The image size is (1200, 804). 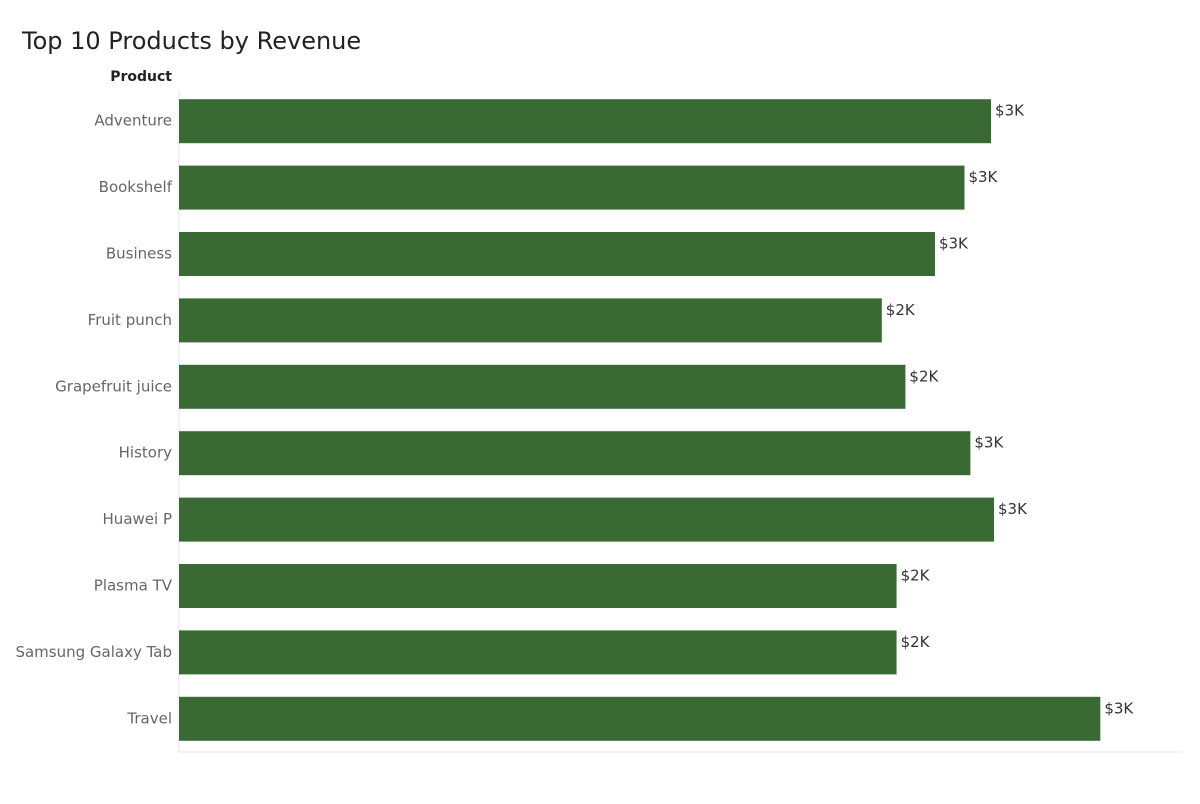 What do you see at coordinates (145, 453) in the screenshot?
I see `y-tick-label: History` at bounding box center [145, 453].